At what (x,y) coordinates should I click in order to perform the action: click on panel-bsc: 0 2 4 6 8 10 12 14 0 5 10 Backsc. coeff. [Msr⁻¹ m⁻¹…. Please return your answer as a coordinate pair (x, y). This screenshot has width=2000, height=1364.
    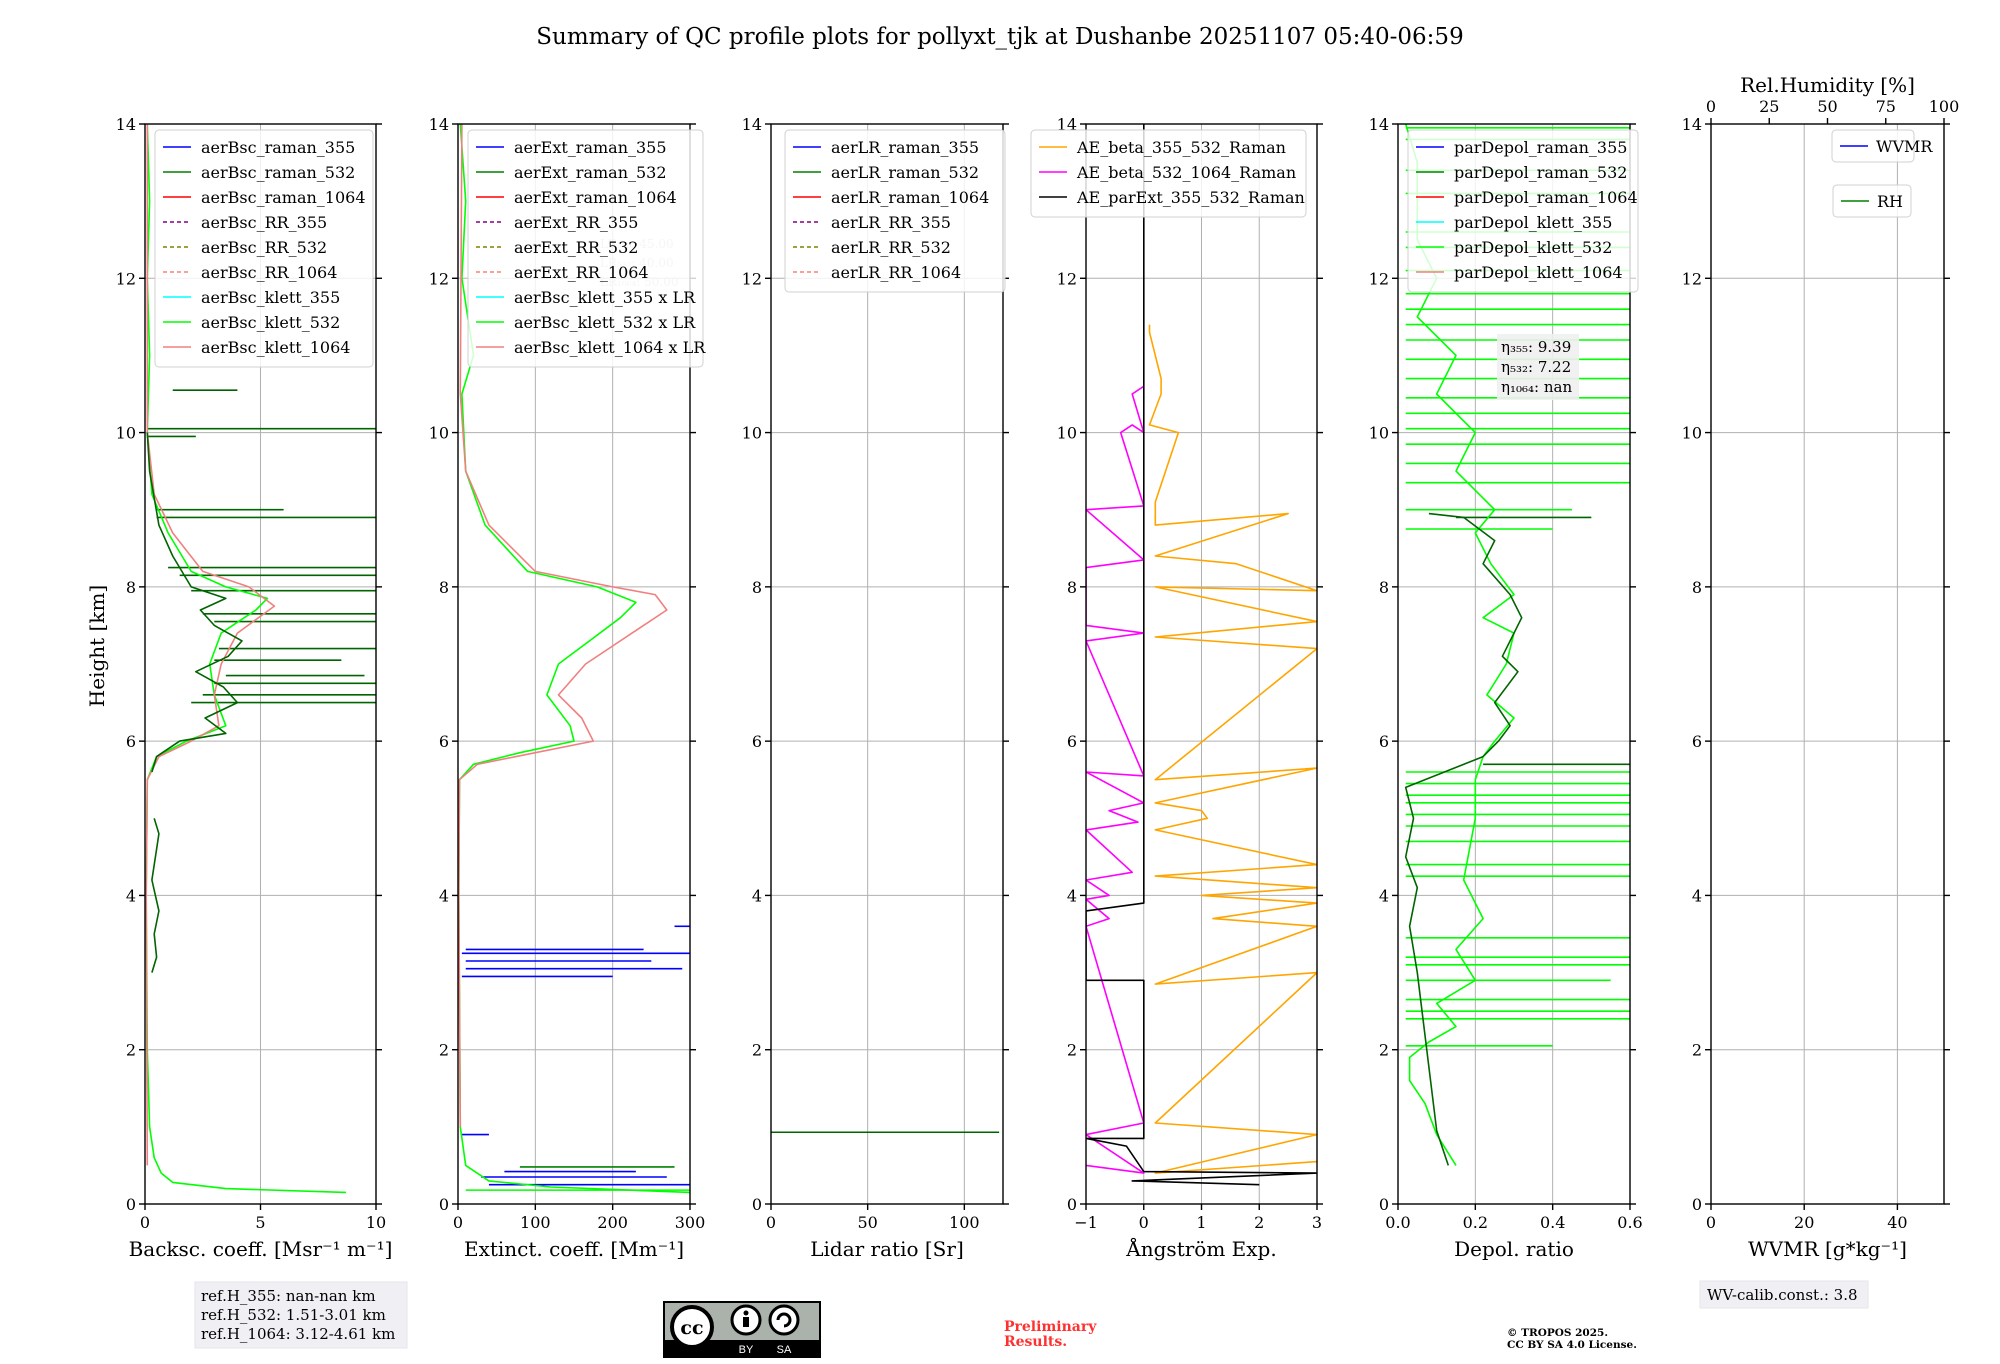
    Looking at the image, I should click on (254, 688).